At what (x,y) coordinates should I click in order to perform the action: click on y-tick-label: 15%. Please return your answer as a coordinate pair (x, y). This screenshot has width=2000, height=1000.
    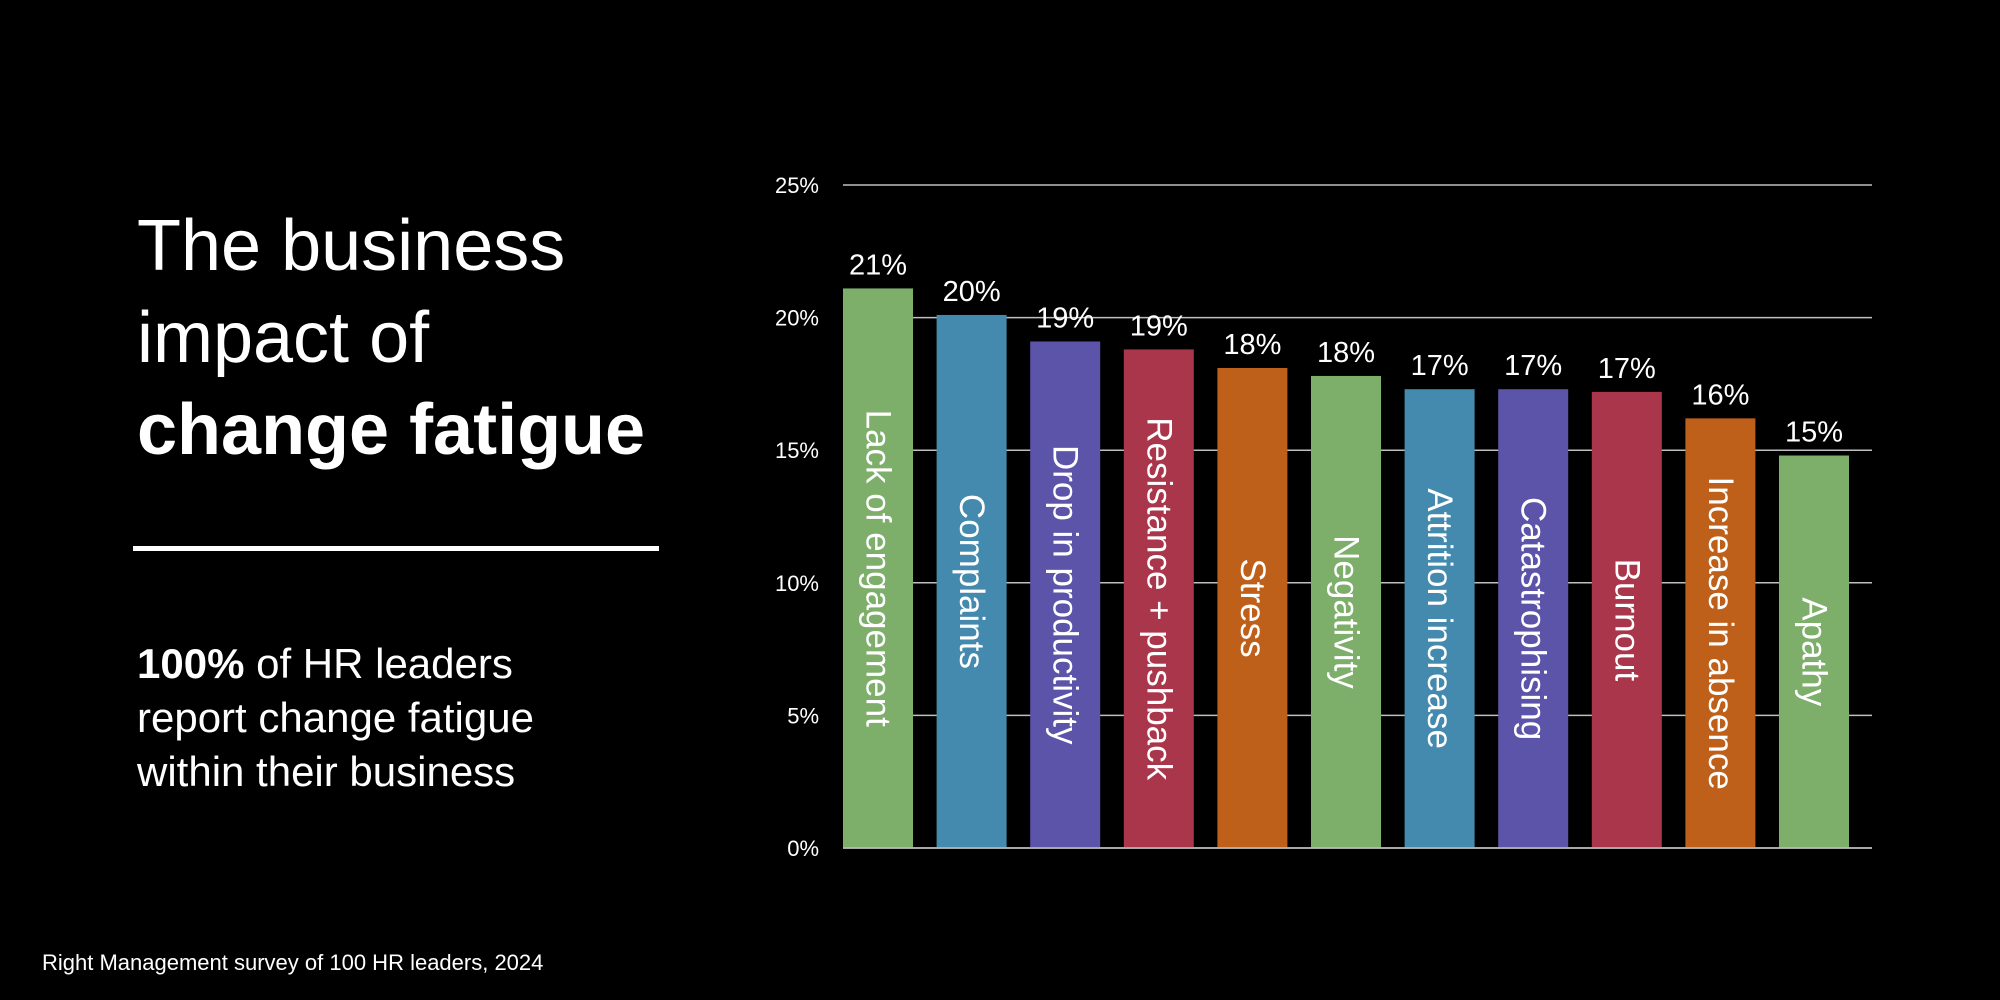
    Looking at the image, I should click on (797, 450).